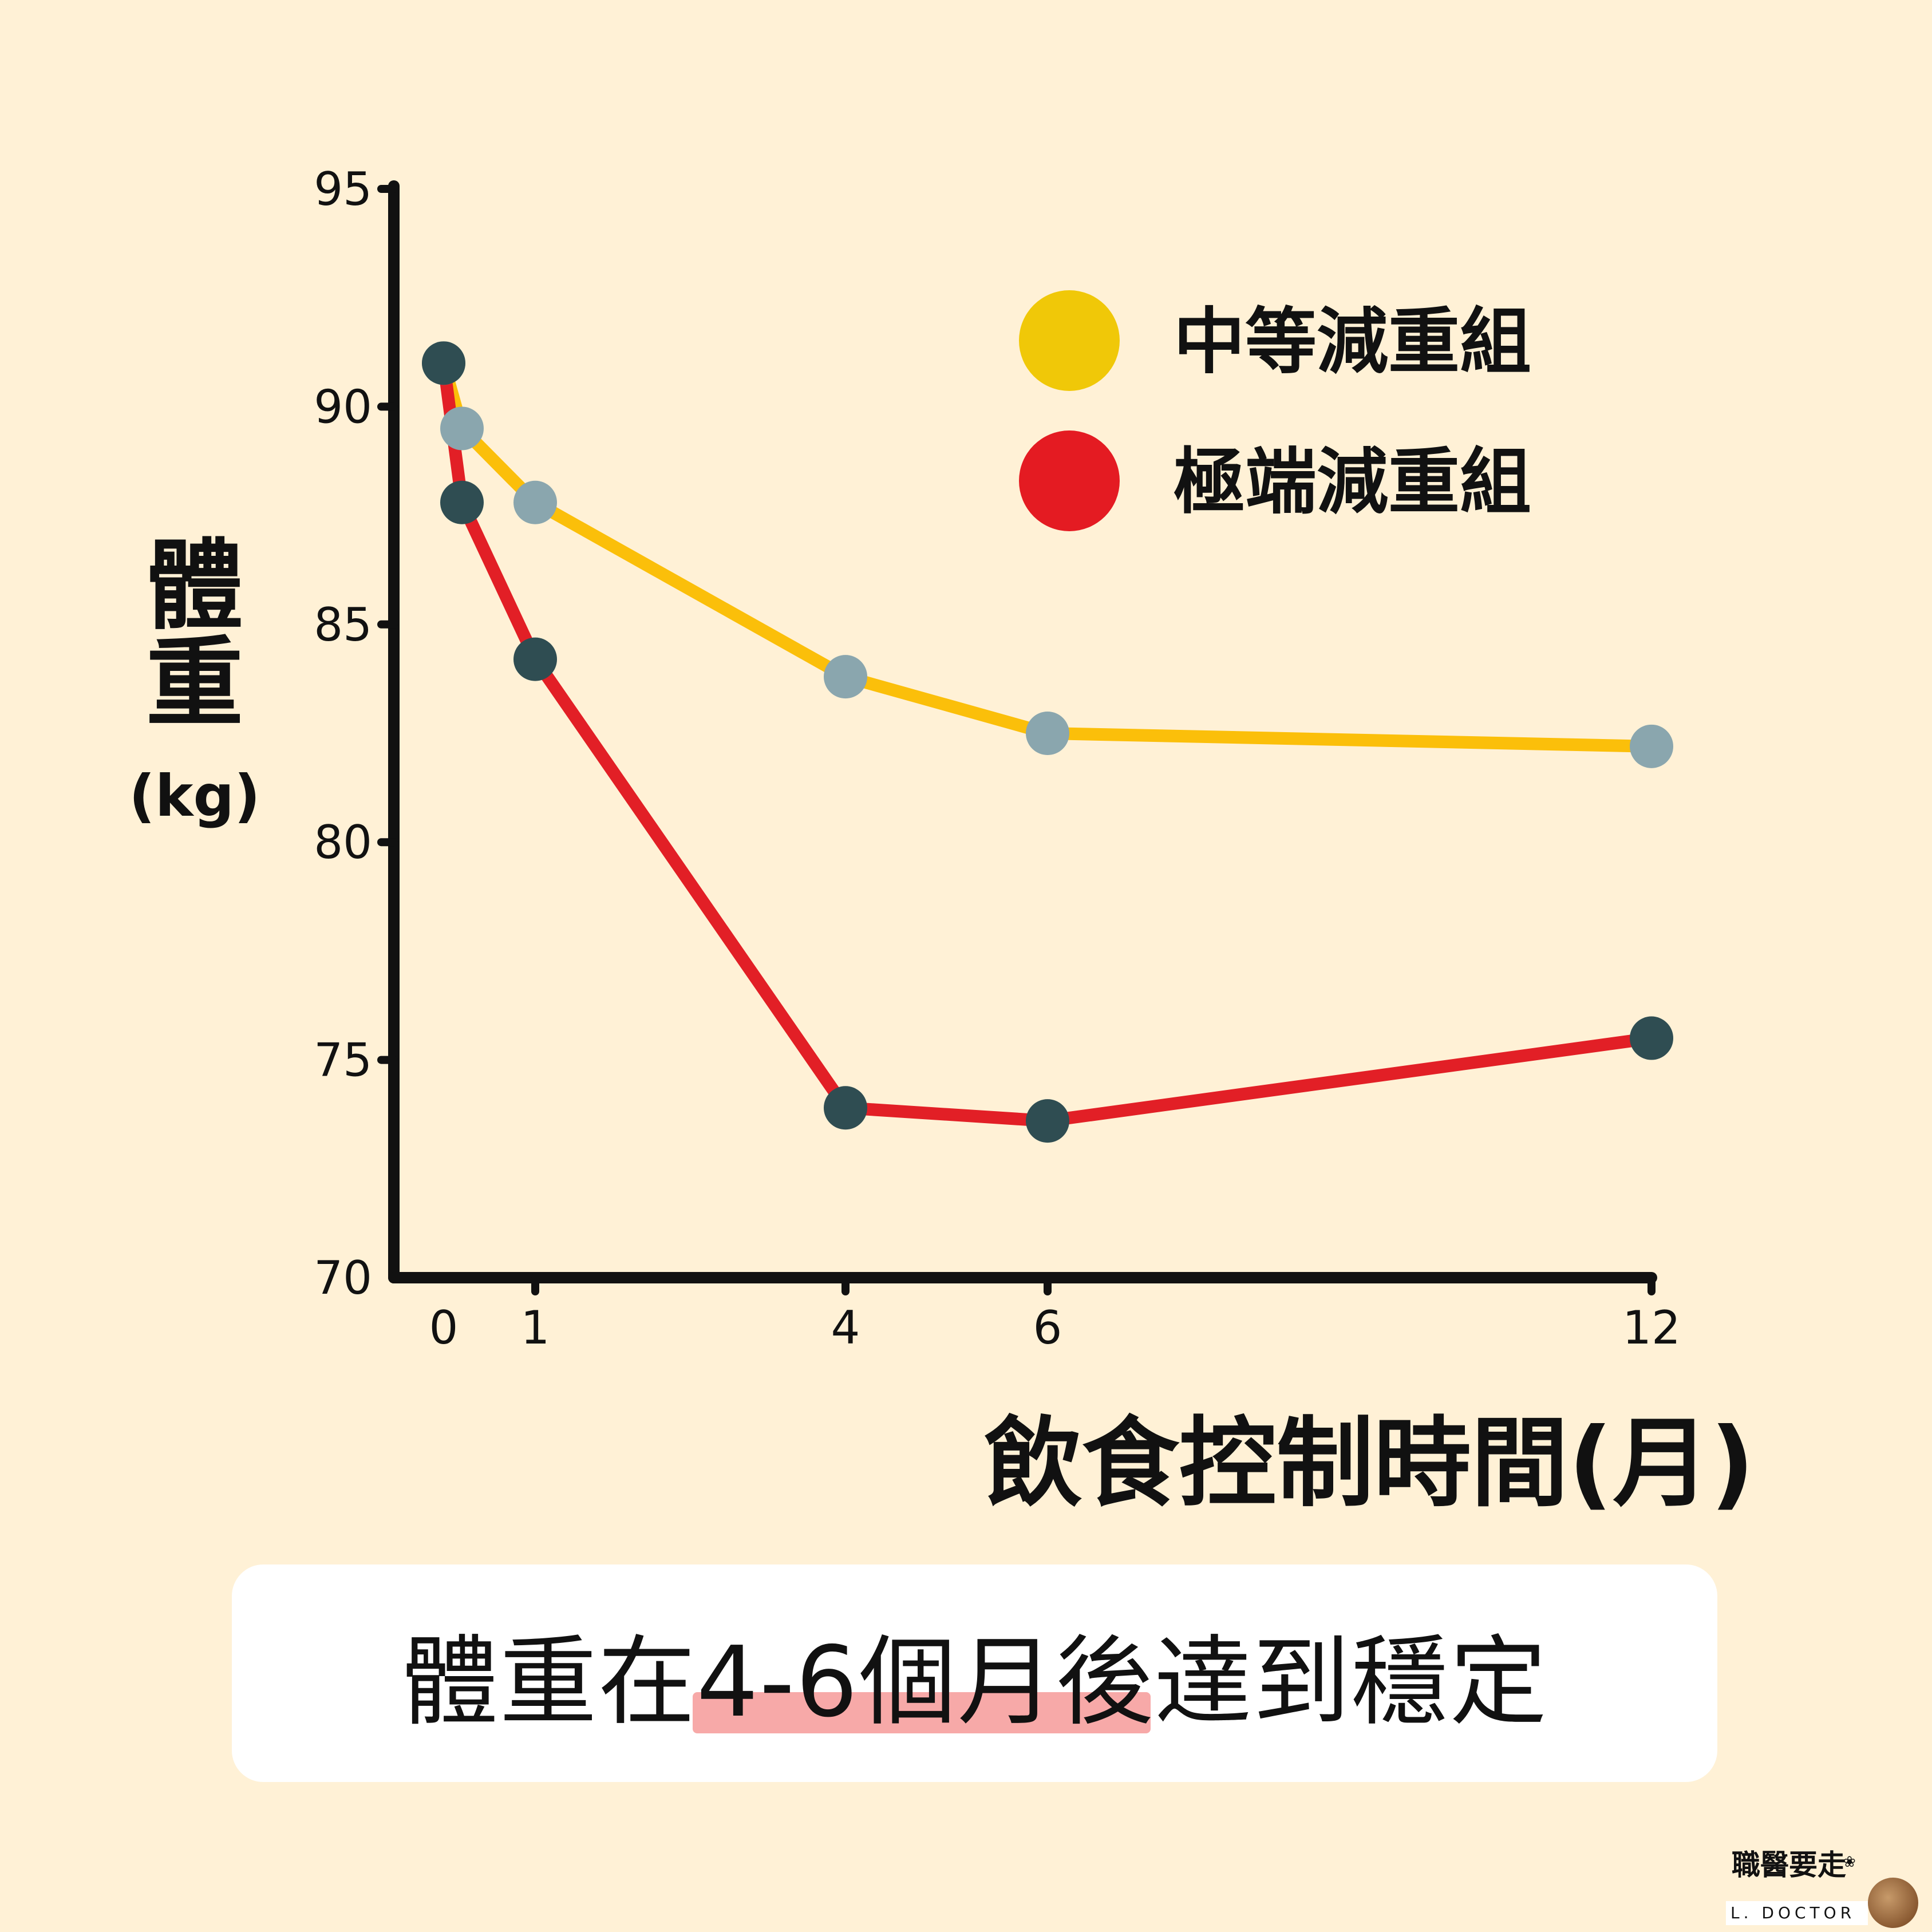  I want to click on logo-chinese-text: 職醫要走, so click(1789, 1865).